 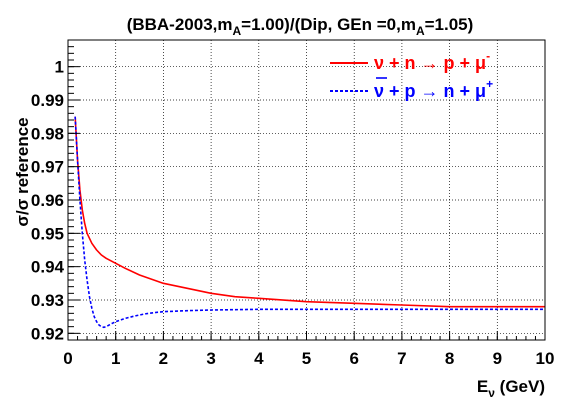 I want to click on legend-neutrino-rhs: p + μ, so click(x=463, y=63).